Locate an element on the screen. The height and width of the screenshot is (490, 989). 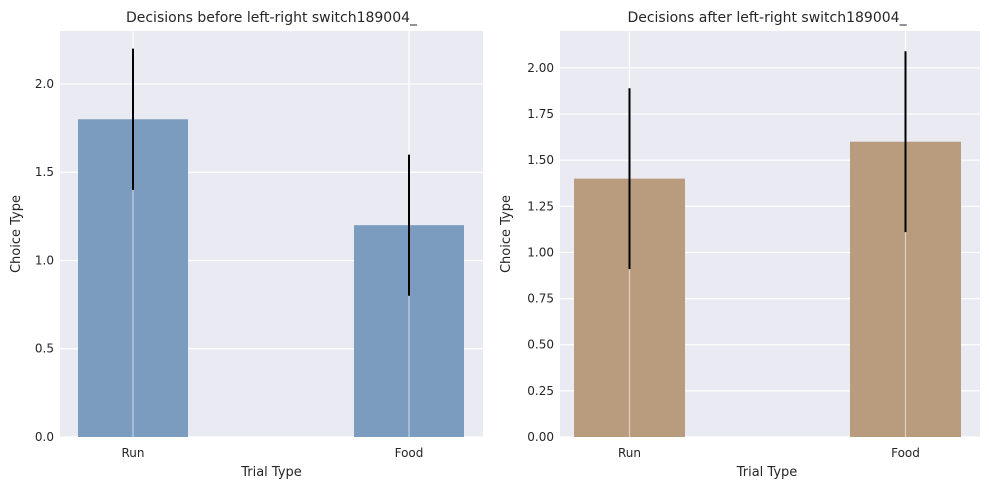
y-tick-label: 1.00 is located at coordinates (540, 252).